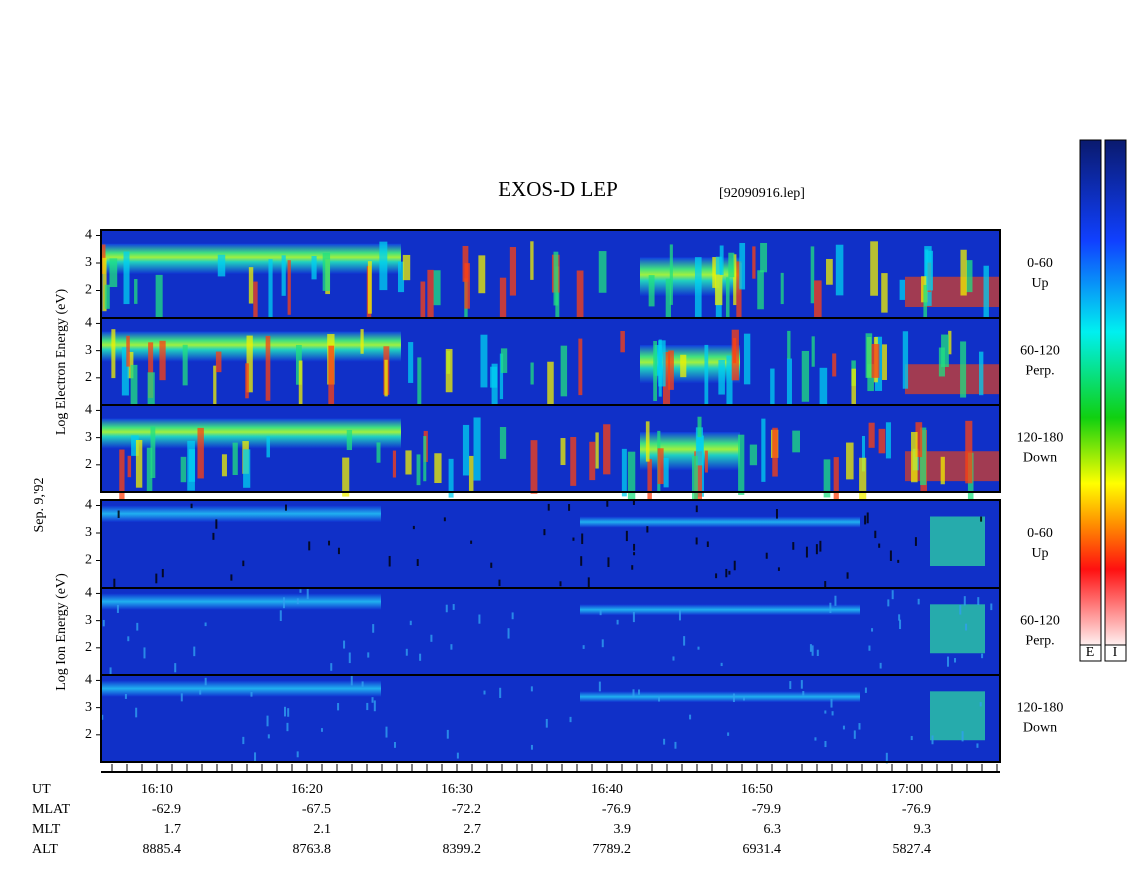 The image size is (1130, 875). I want to click on orbit-value: 2.1, so click(323, 829).